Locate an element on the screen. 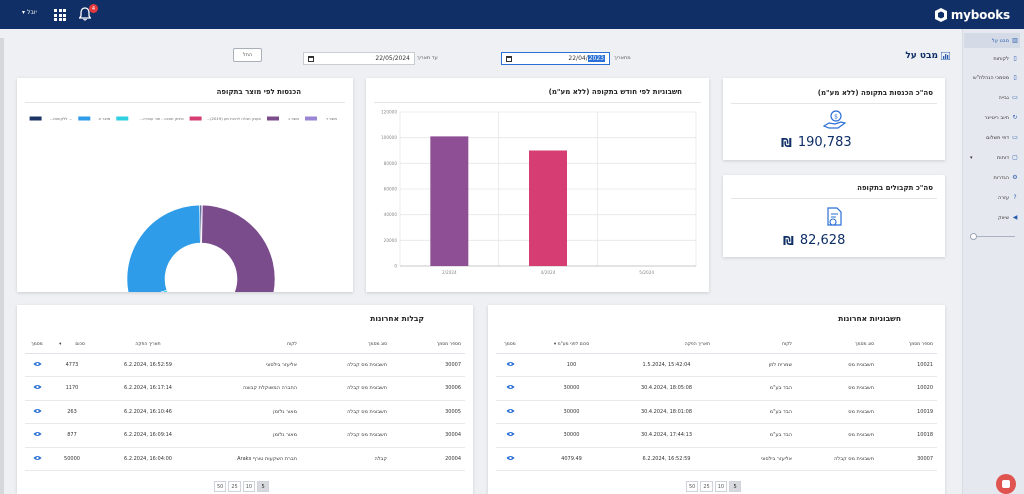 Image resolution: width=1024 pixels, height=494 pixels. sidebar-zoom-slider is located at coordinates (992, 236).